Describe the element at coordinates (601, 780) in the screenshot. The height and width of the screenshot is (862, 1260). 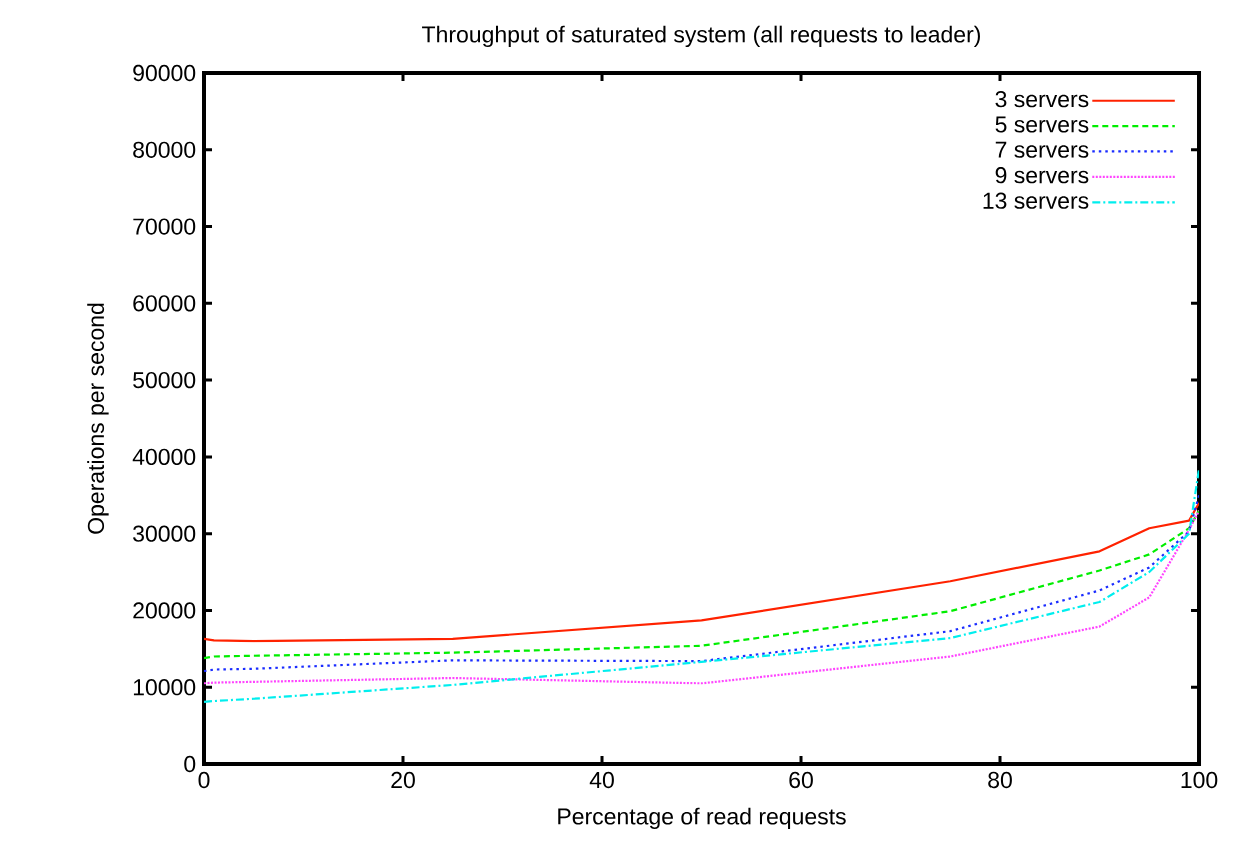
I see `x-tick-label: 40` at that location.